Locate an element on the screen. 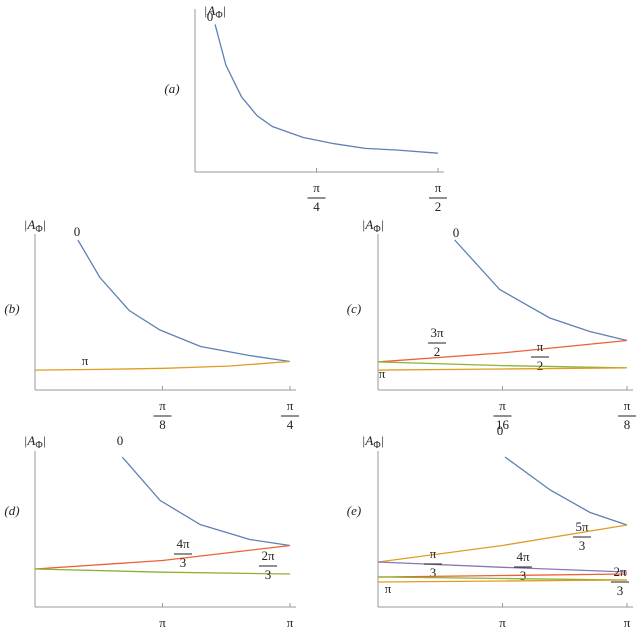 The height and width of the screenshot is (631, 640). panel-label: (b) is located at coordinates (11, 308).